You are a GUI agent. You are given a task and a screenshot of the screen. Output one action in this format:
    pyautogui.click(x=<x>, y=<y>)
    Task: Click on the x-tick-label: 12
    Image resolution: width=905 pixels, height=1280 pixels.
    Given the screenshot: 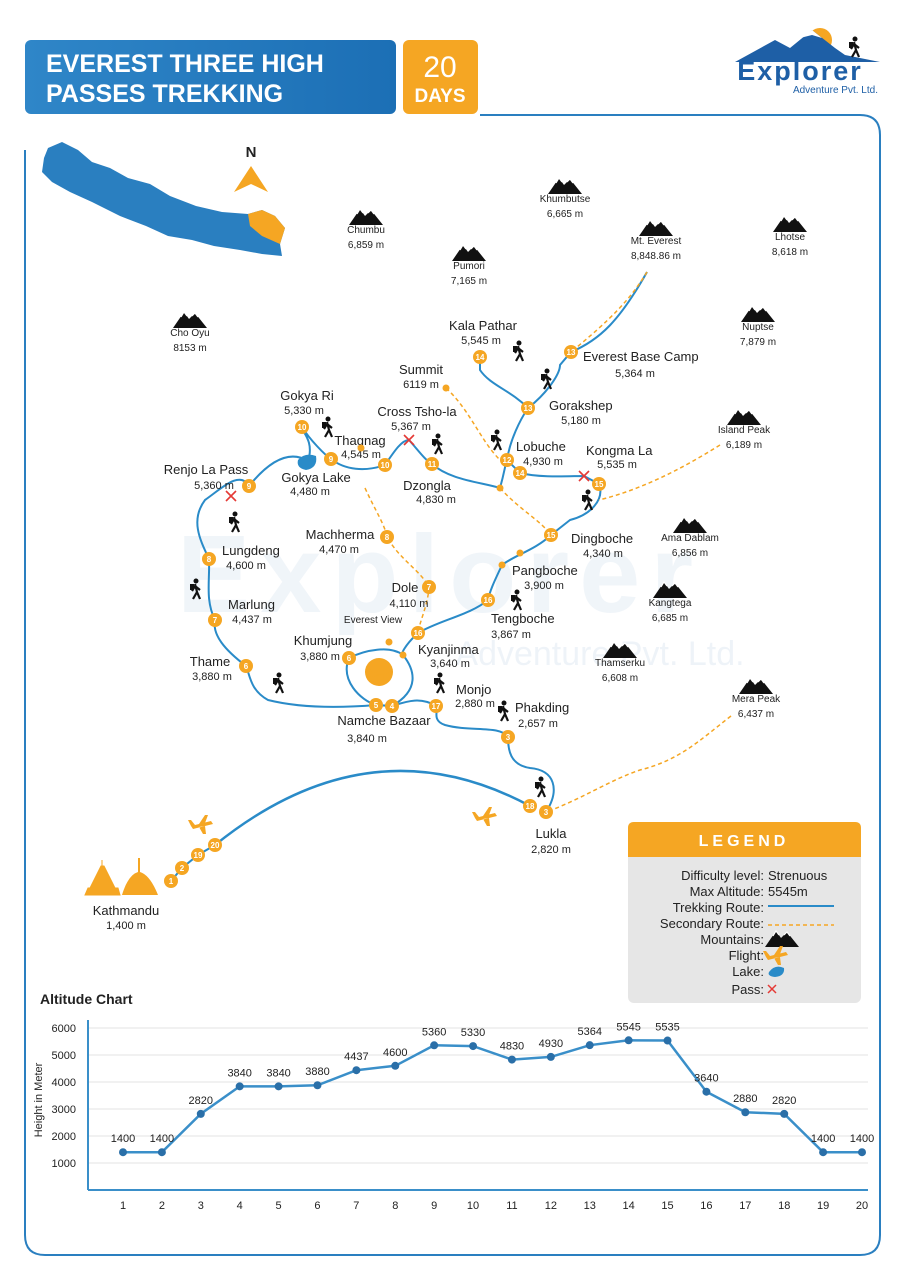 What is the action you would take?
    pyautogui.click(x=551, y=1206)
    